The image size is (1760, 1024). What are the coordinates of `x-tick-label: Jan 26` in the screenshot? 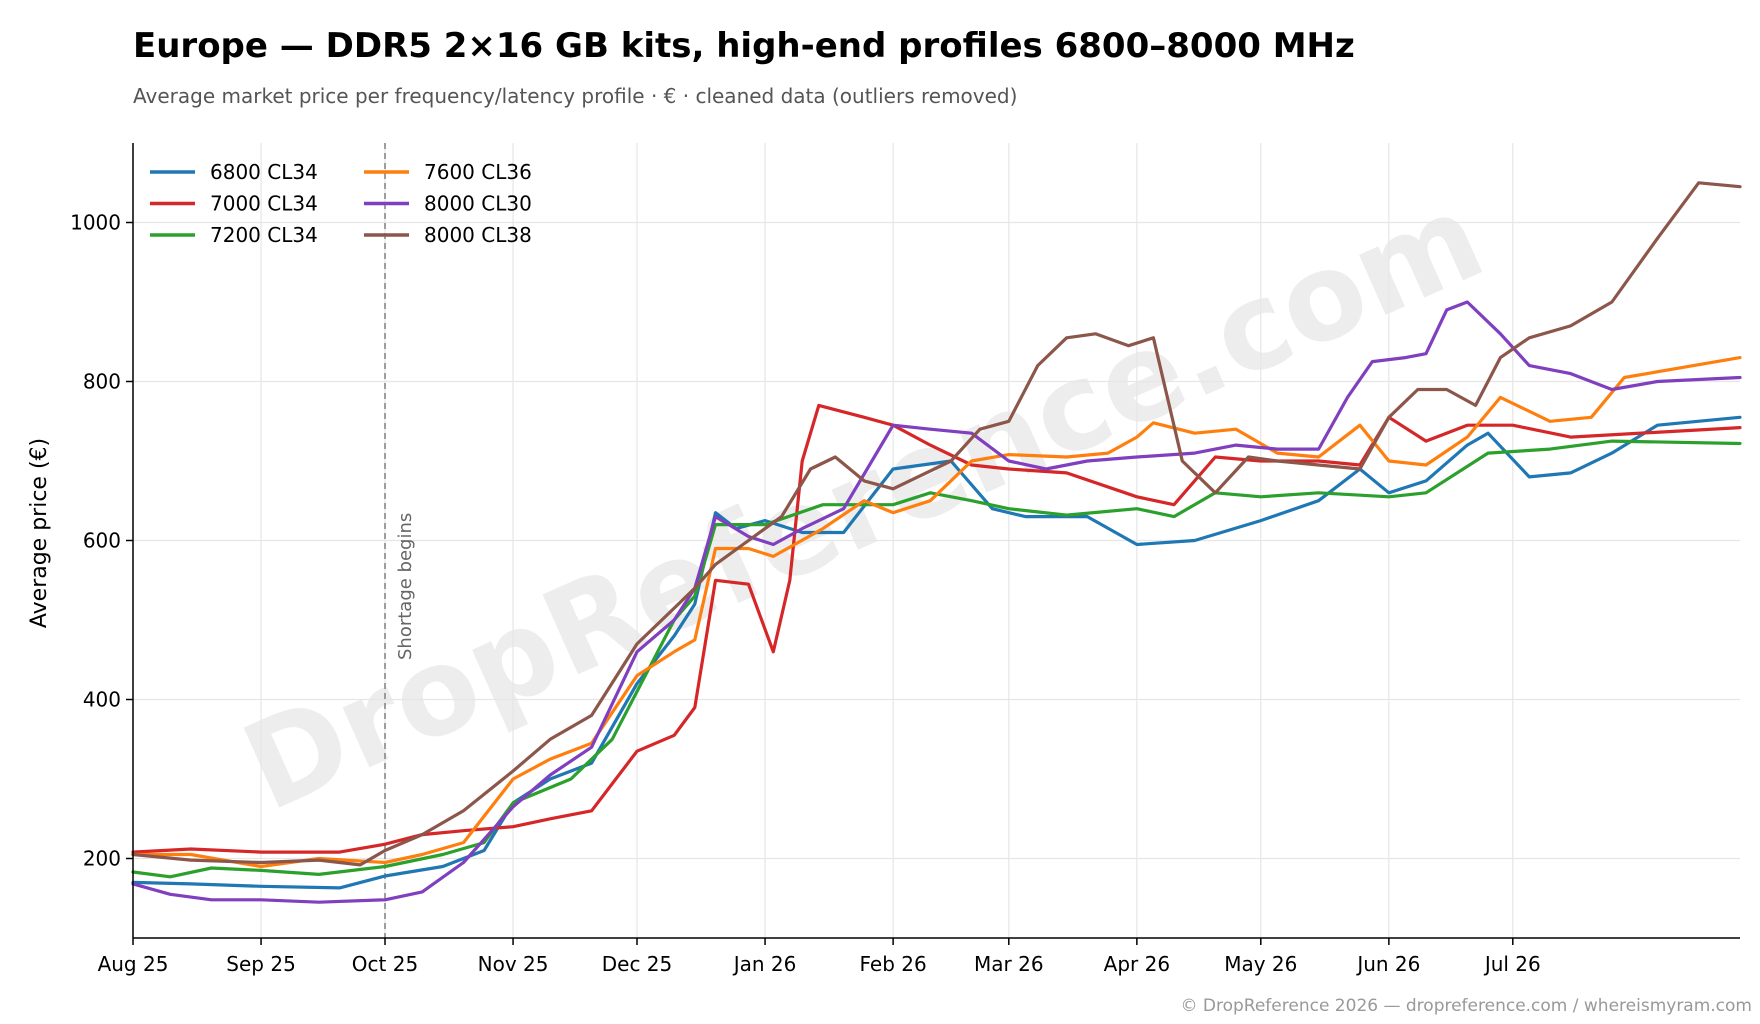 It's located at (764, 964).